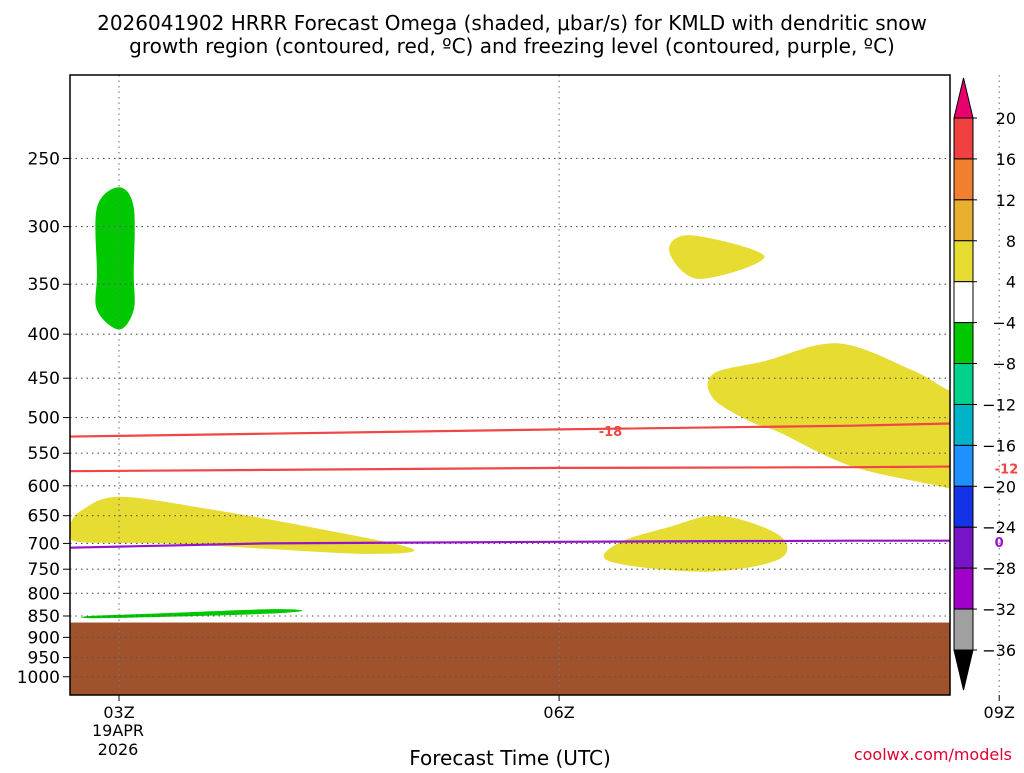  I want to click on colorbar-label-11: −28, so click(999, 568).